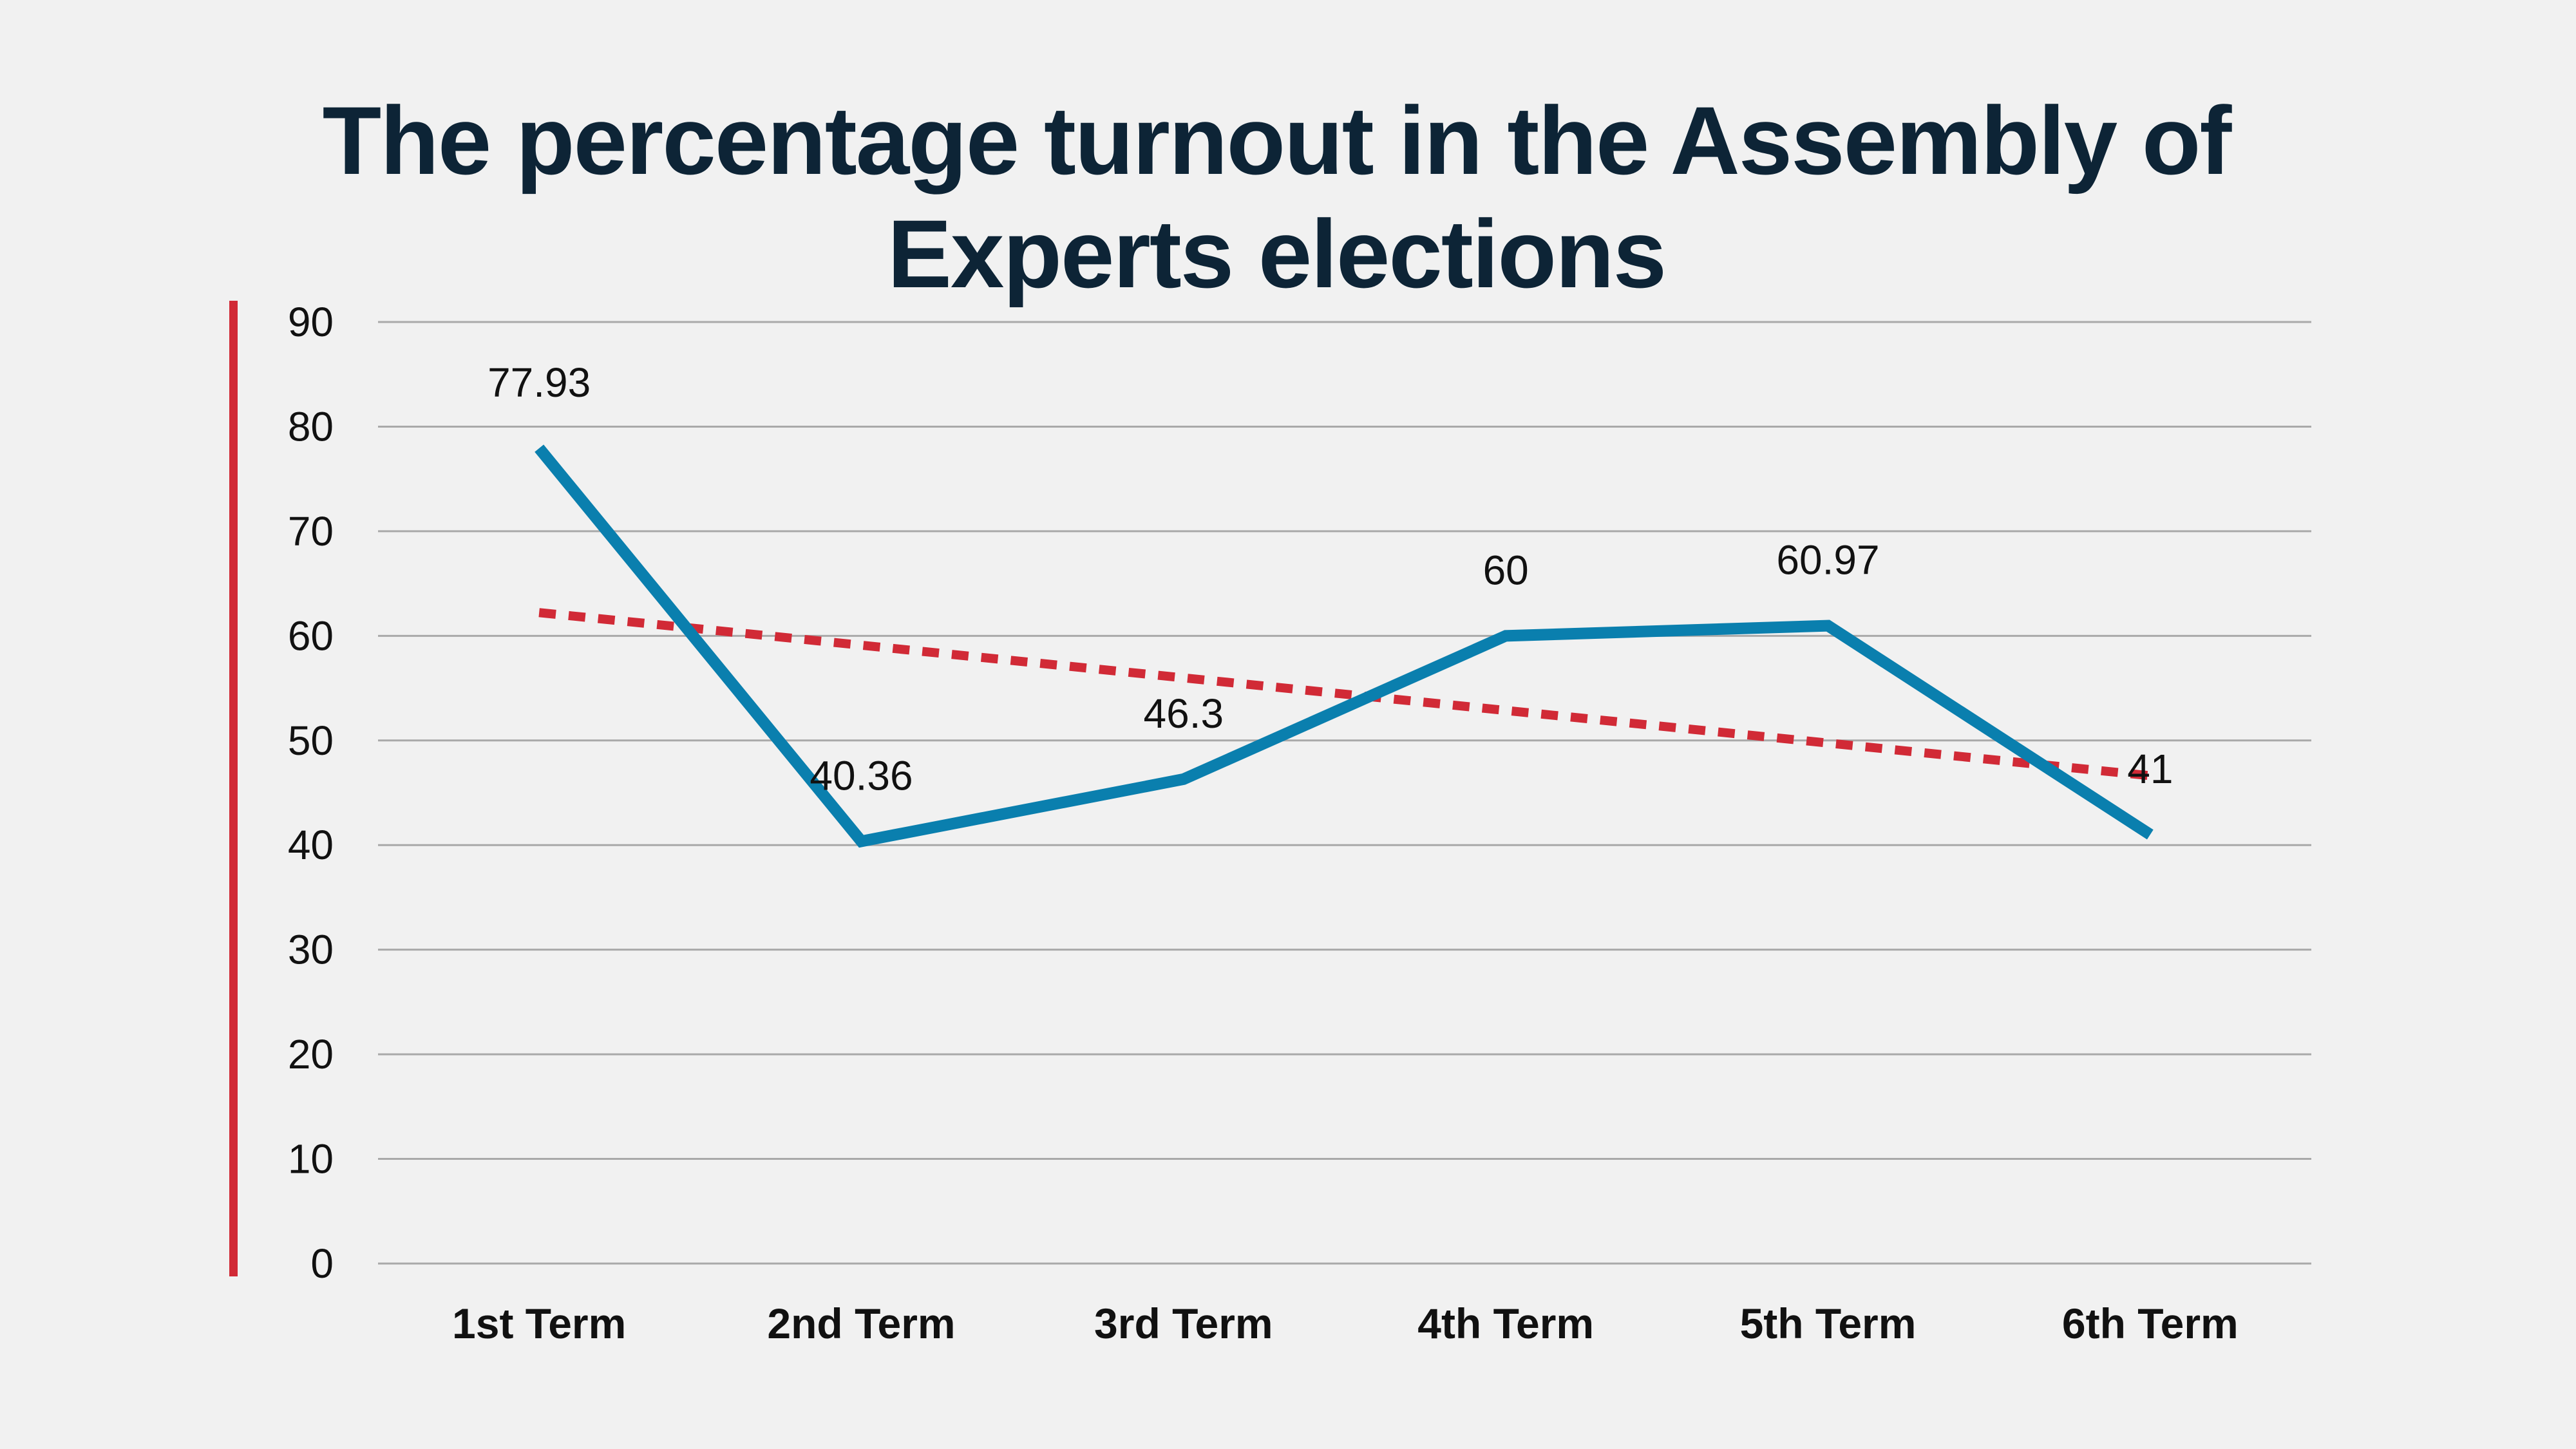  Describe the element at coordinates (311, 741) in the screenshot. I see `y-tick-label: 50` at that location.